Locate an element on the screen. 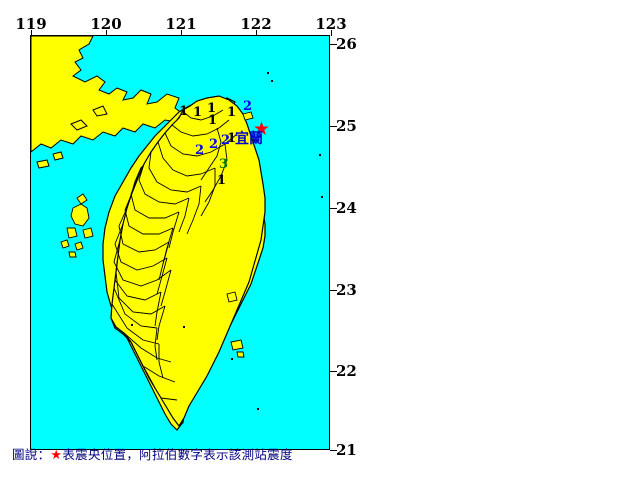 Image resolution: width=640 pixels, height=480 pixels. lat-label-25: 25 is located at coordinates (346, 126).